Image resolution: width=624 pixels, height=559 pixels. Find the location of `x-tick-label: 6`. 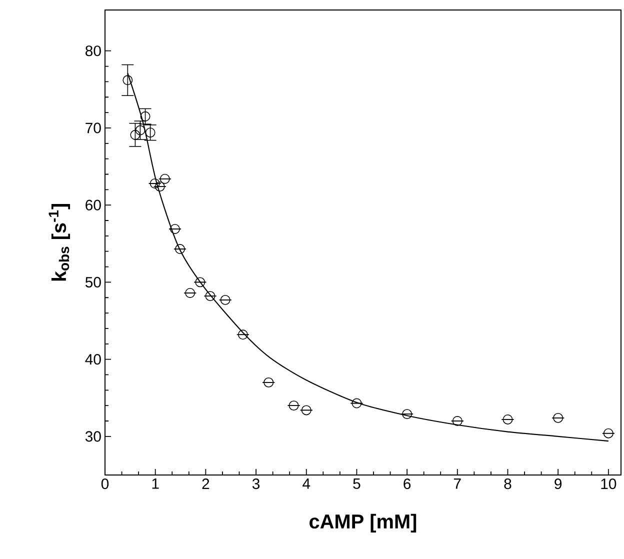

x-tick-label: 6 is located at coordinates (407, 484).